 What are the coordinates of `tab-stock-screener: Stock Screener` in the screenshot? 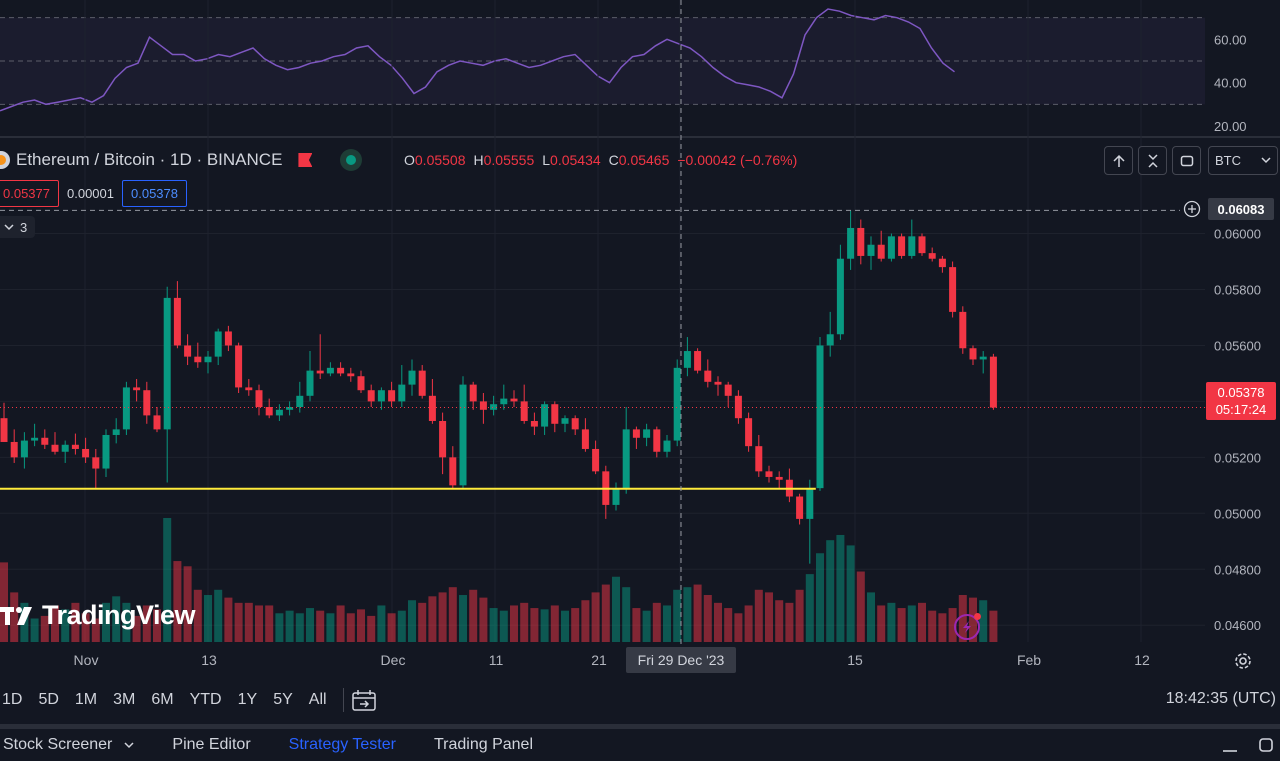 It's located at (76, 745).